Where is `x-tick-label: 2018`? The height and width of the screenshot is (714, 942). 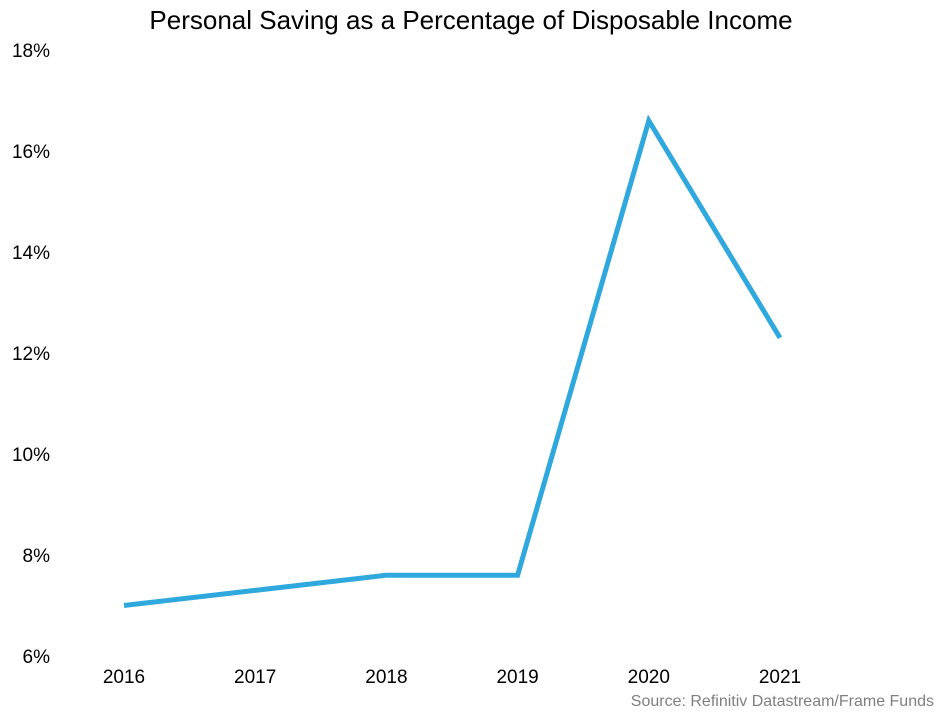 x-tick-label: 2018 is located at coordinates (386, 677).